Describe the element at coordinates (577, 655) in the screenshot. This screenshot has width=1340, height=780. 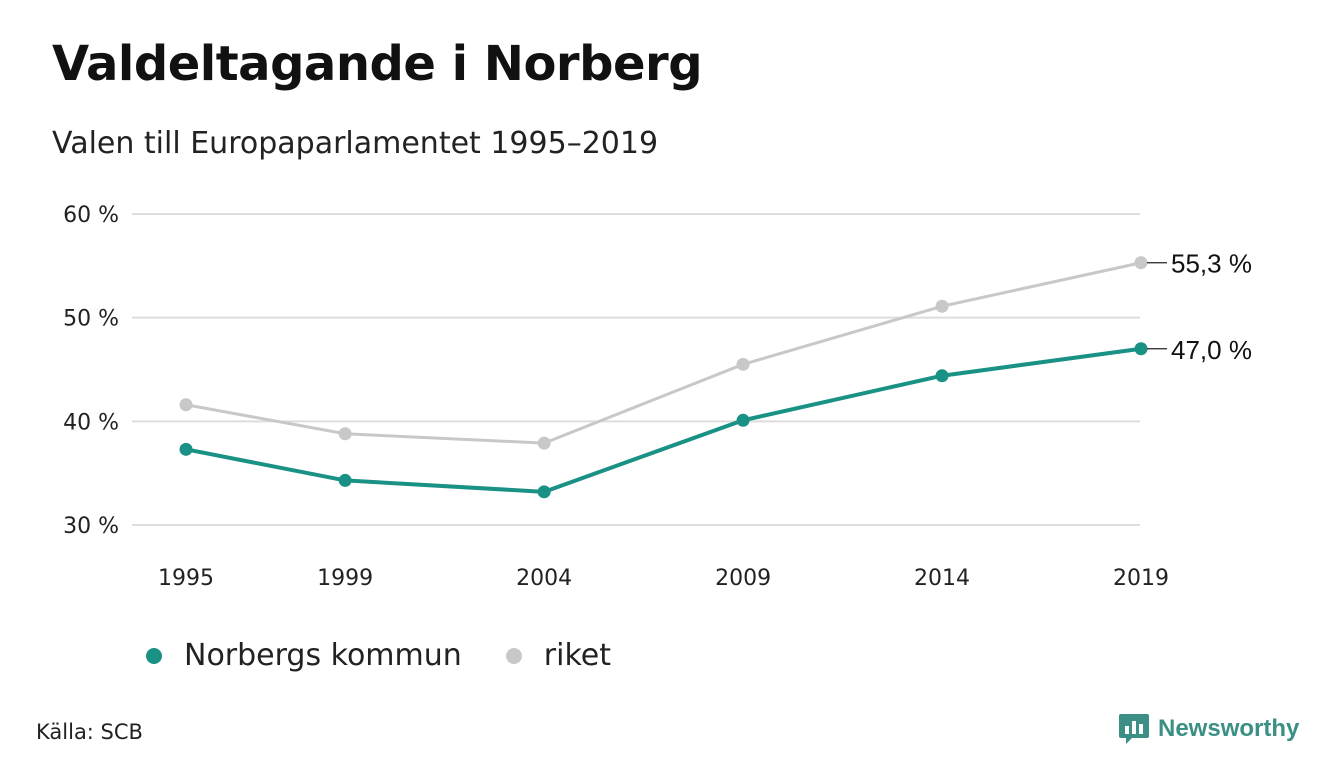
I see `legend-label-riket: riket` at that location.